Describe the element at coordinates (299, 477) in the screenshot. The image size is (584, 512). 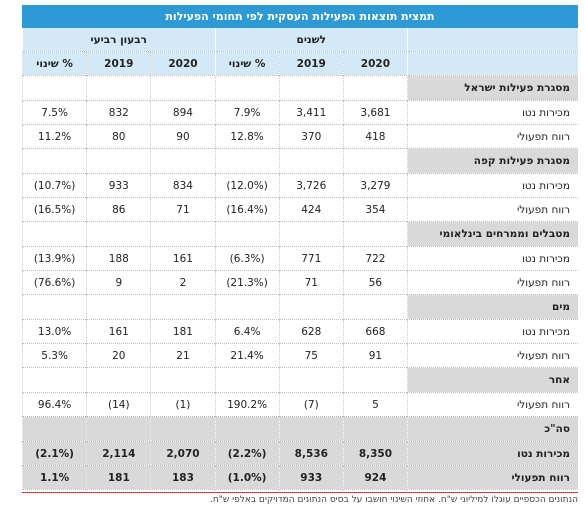
I see `table-row: רווח תפעולי 924 933 (1.0%) 183 181 1.1%` at that location.